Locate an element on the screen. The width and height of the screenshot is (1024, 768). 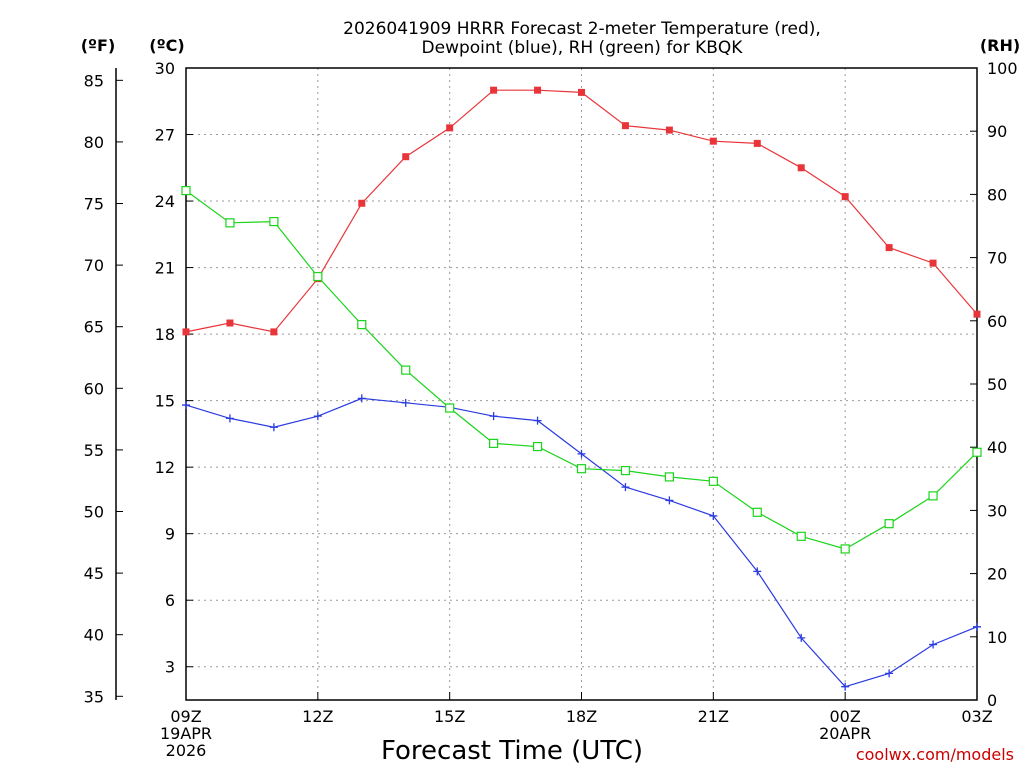
rh-tick-label: 100 is located at coordinates (1002, 68).